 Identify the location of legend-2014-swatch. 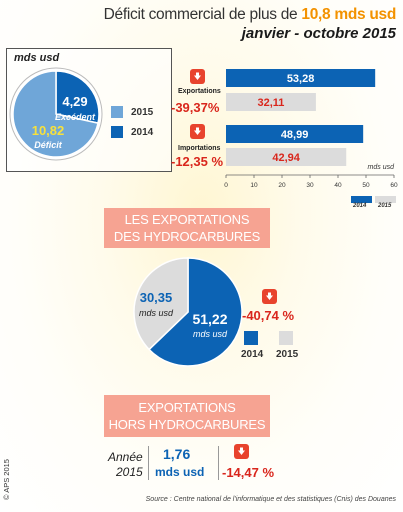
(117, 132).